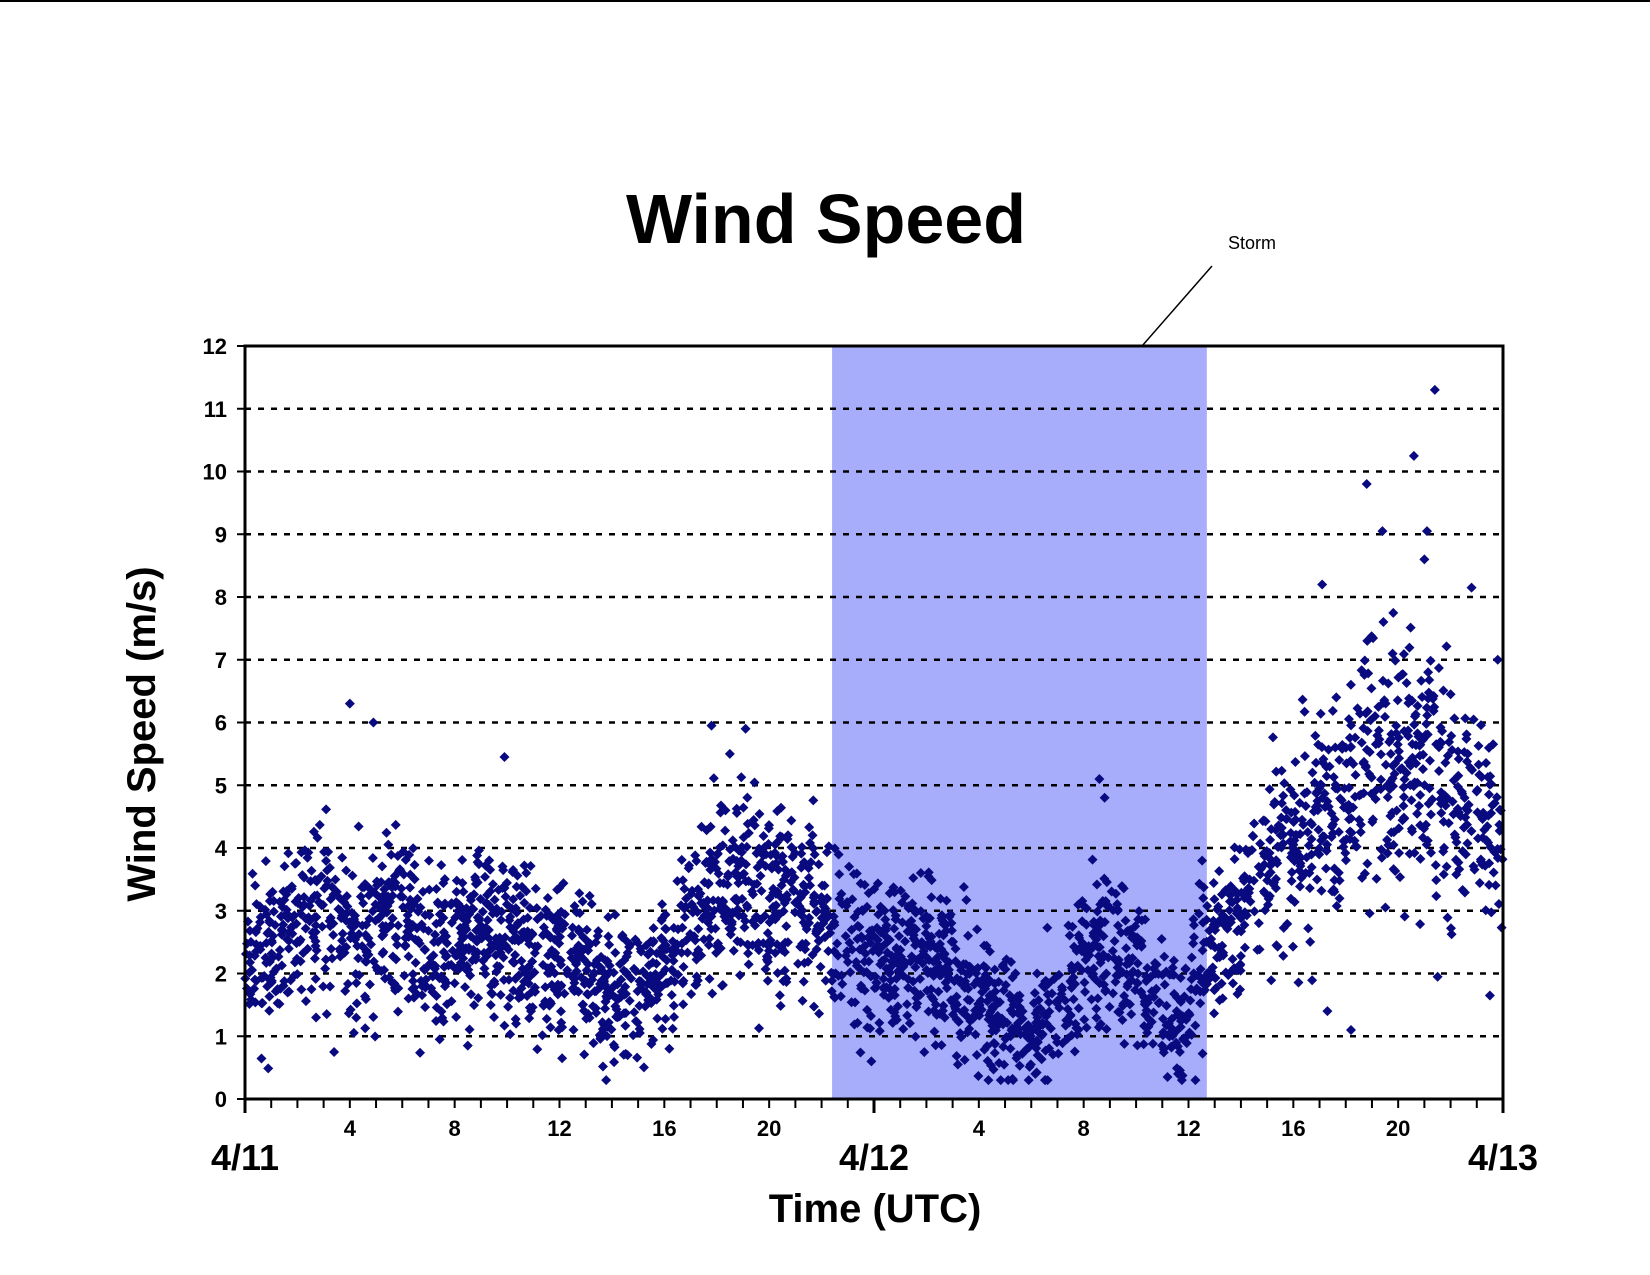 Image resolution: width=1650 pixels, height=1275 pixels. What do you see at coordinates (221, 785) in the screenshot?
I see `y-tick-label: 5` at bounding box center [221, 785].